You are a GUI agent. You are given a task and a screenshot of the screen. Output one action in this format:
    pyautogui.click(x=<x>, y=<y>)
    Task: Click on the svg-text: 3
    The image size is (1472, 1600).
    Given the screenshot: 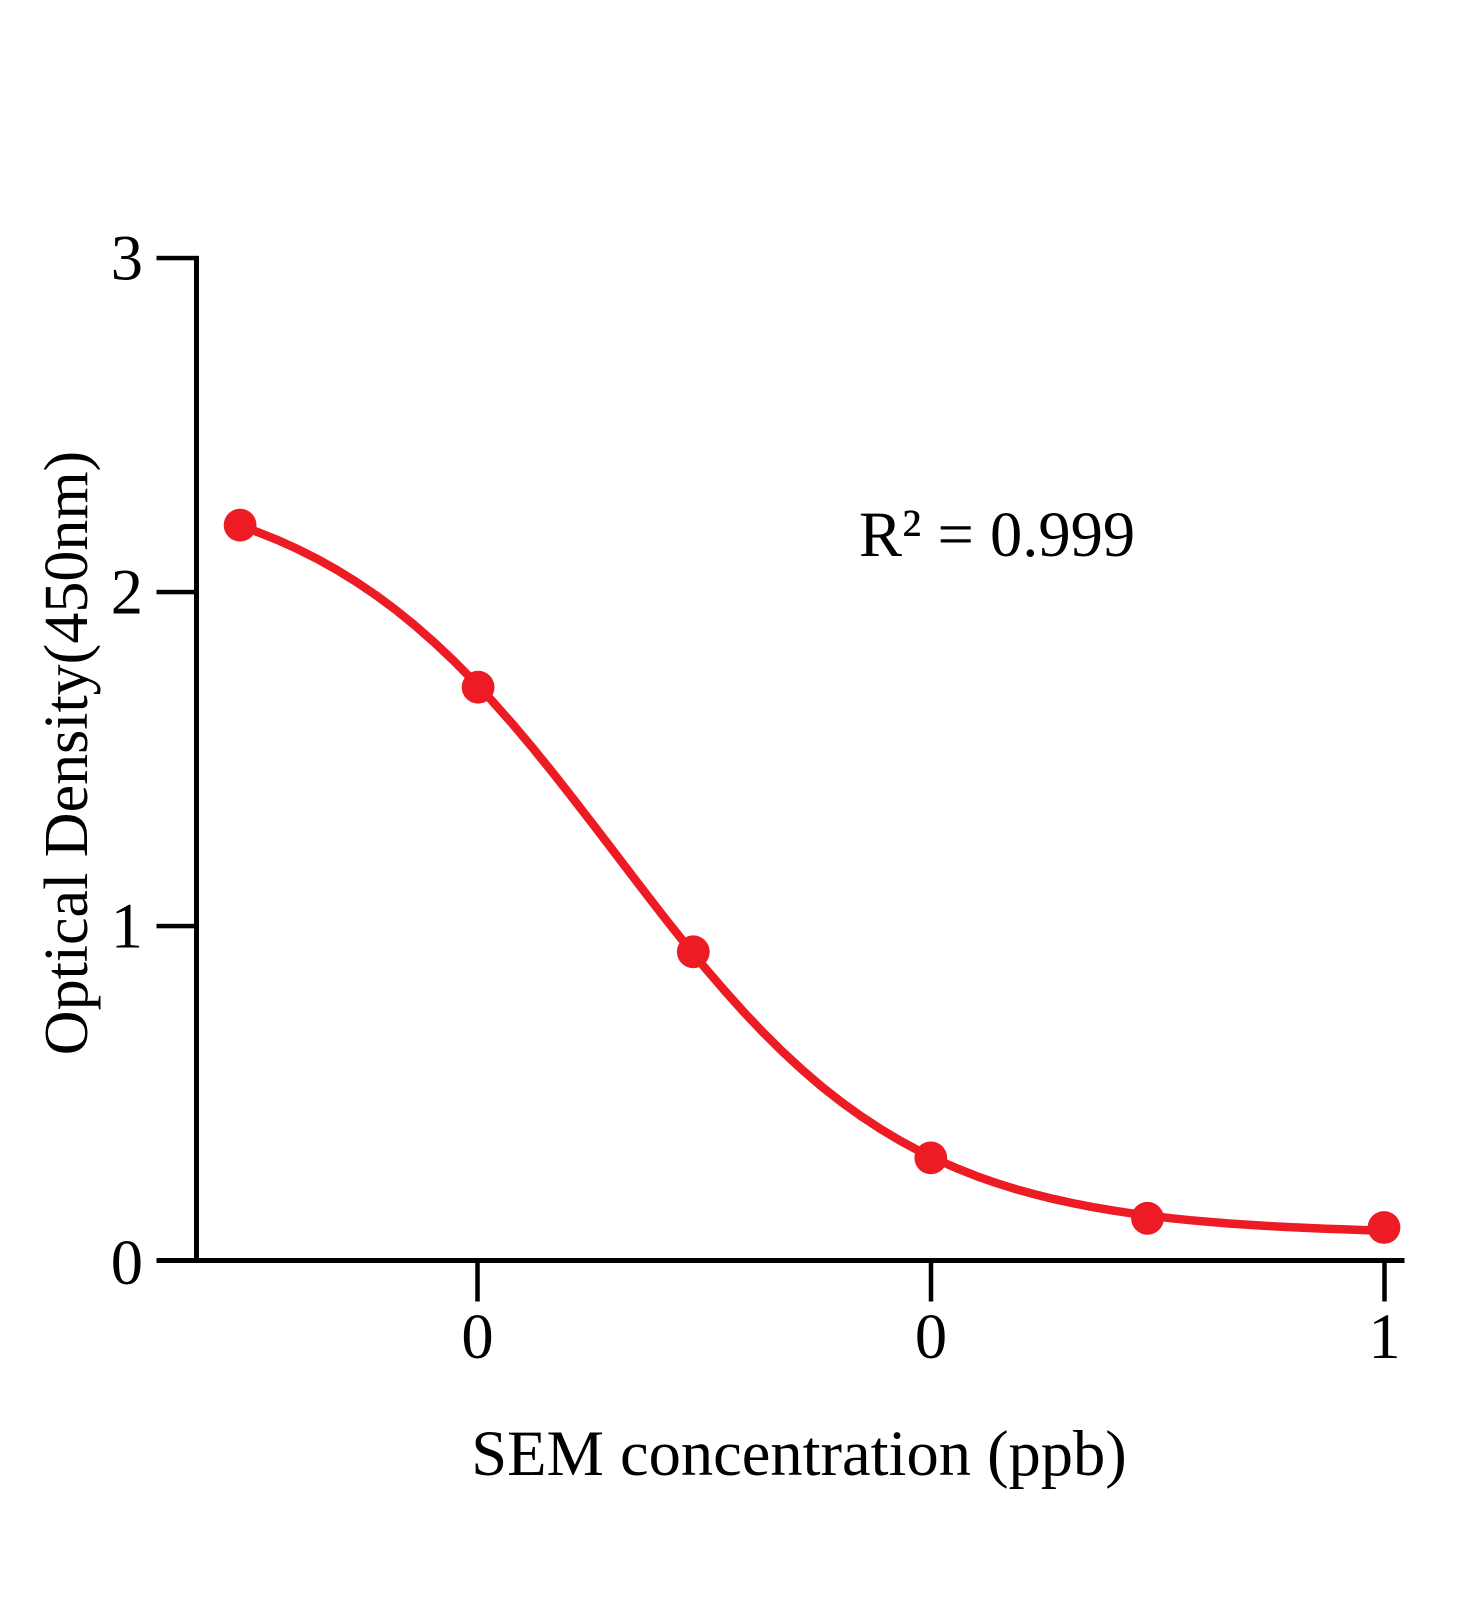 What is the action you would take?
    pyautogui.click(x=127, y=258)
    